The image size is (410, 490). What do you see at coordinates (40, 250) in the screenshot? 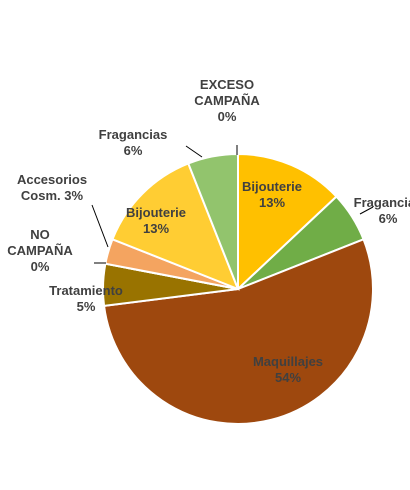
I see `data-label: NO CAMPAÑA 0%` at bounding box center [40, 250].